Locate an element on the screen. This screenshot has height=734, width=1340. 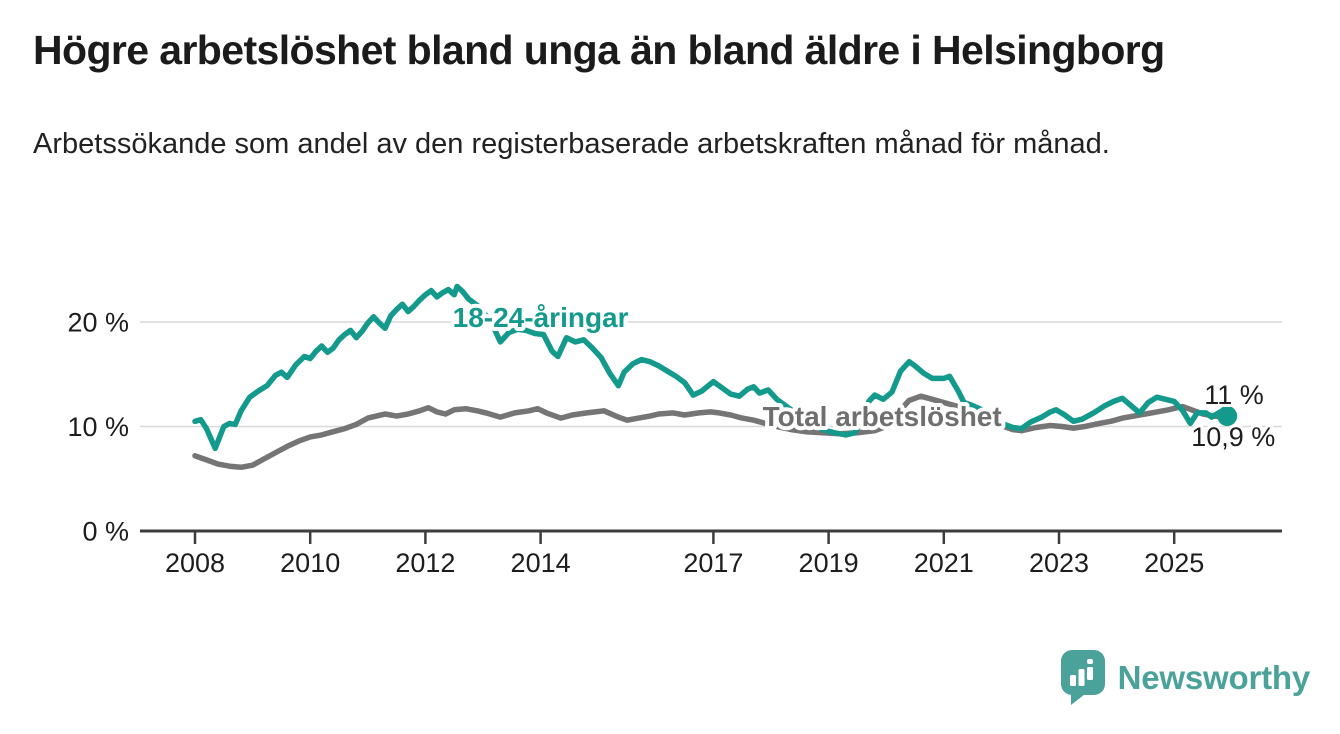
newsworthy-speech-bubble-bar-chart-icon is located at coordinates (1082, 677).